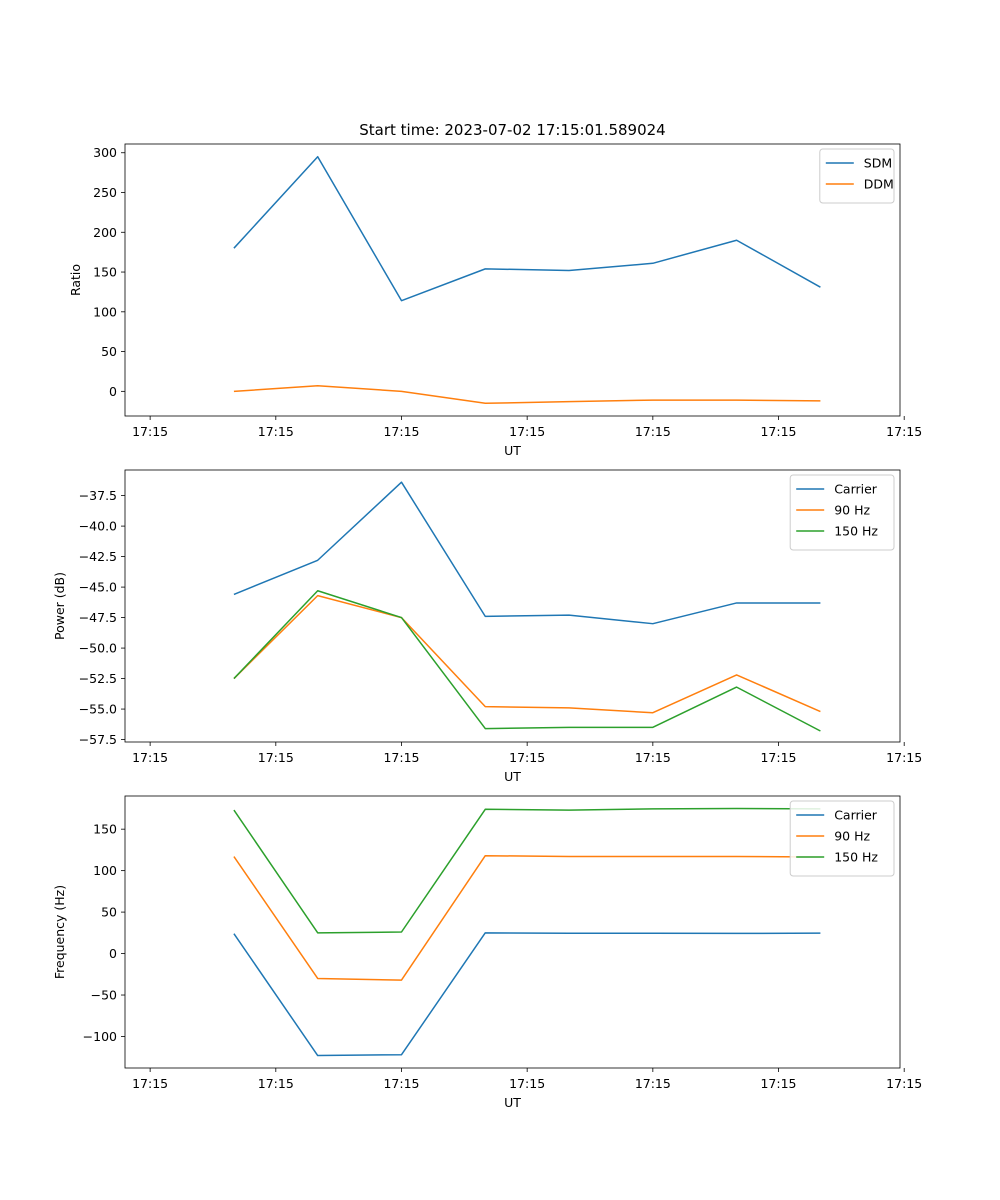 The image size is (1000, 1200). Describe the element at coordinates (98, 495) in the screenshot. I see `y-tick-label: −37.5` at that location.